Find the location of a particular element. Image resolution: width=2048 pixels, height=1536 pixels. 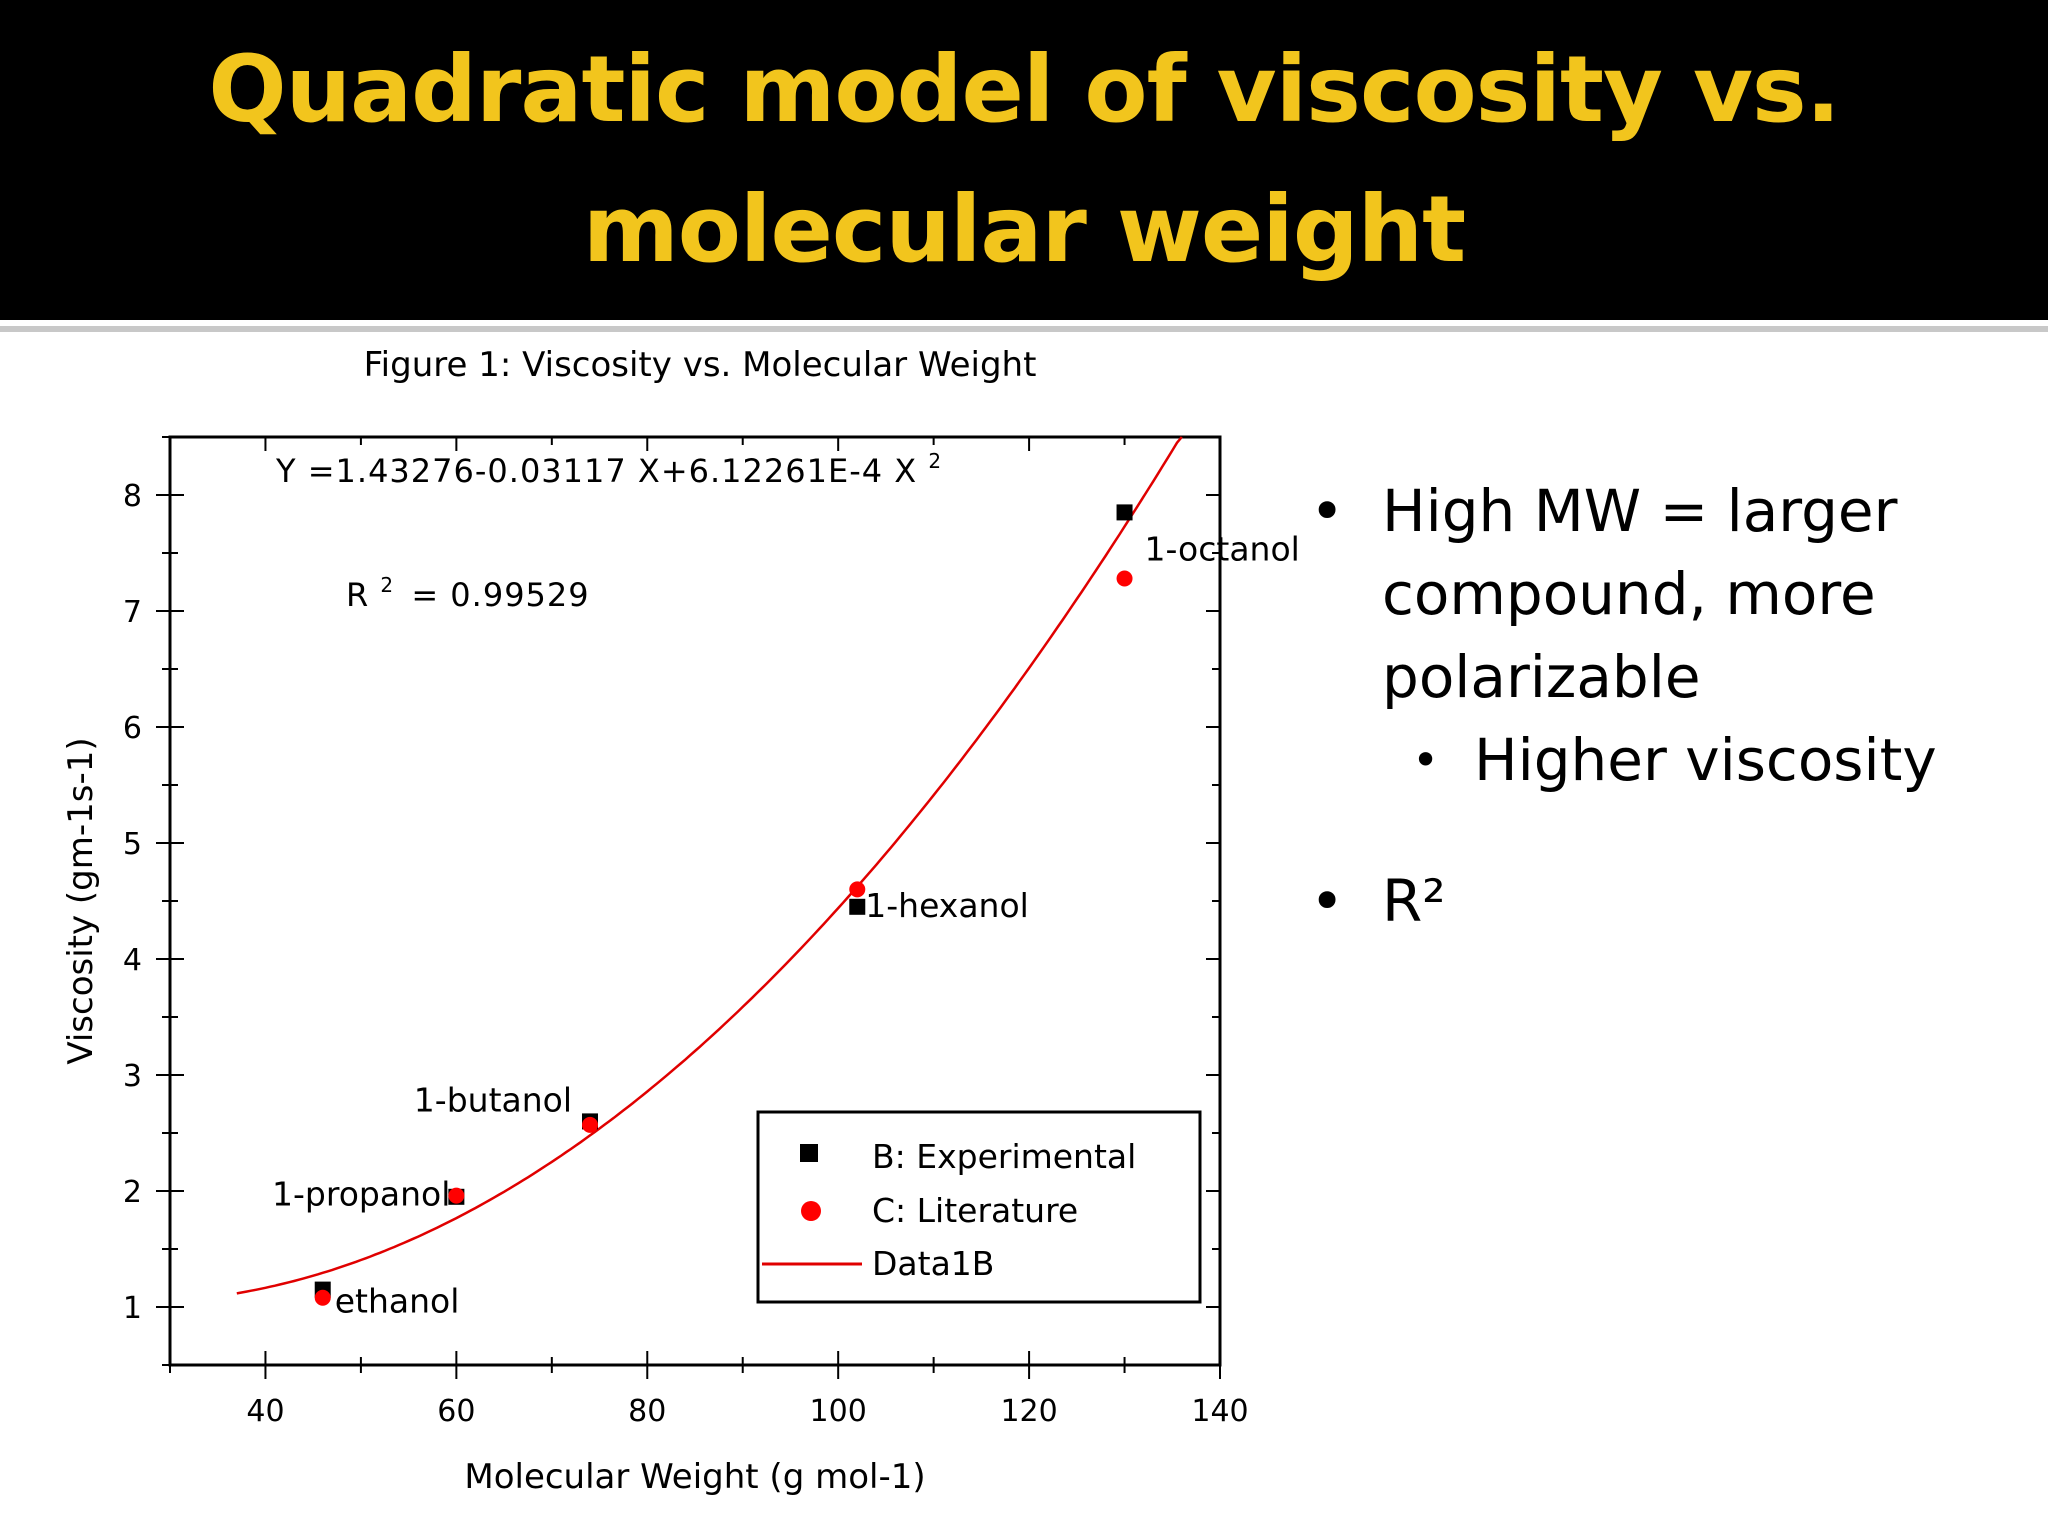

equation-text: Y =1.43276-0.03117 X+6.12261E-4 X 2 is located at coordinates (608, 469).